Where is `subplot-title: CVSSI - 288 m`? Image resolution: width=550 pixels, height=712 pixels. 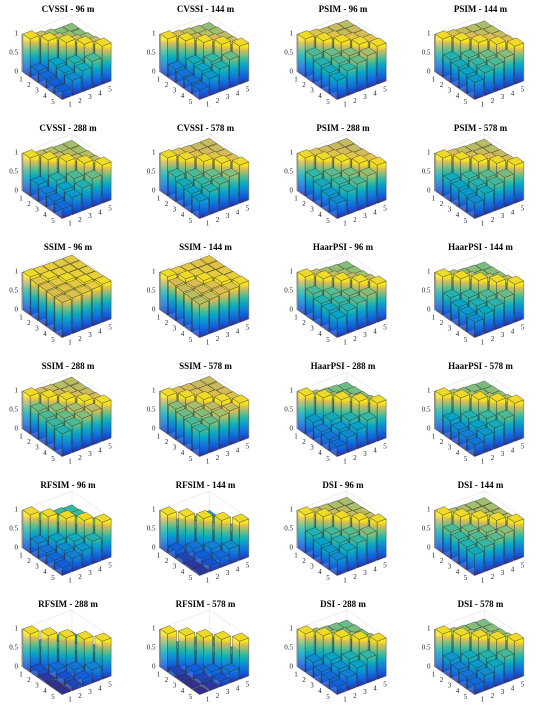
subplot-title: CVSSI - 288 m is located at coordinates (68, 128).